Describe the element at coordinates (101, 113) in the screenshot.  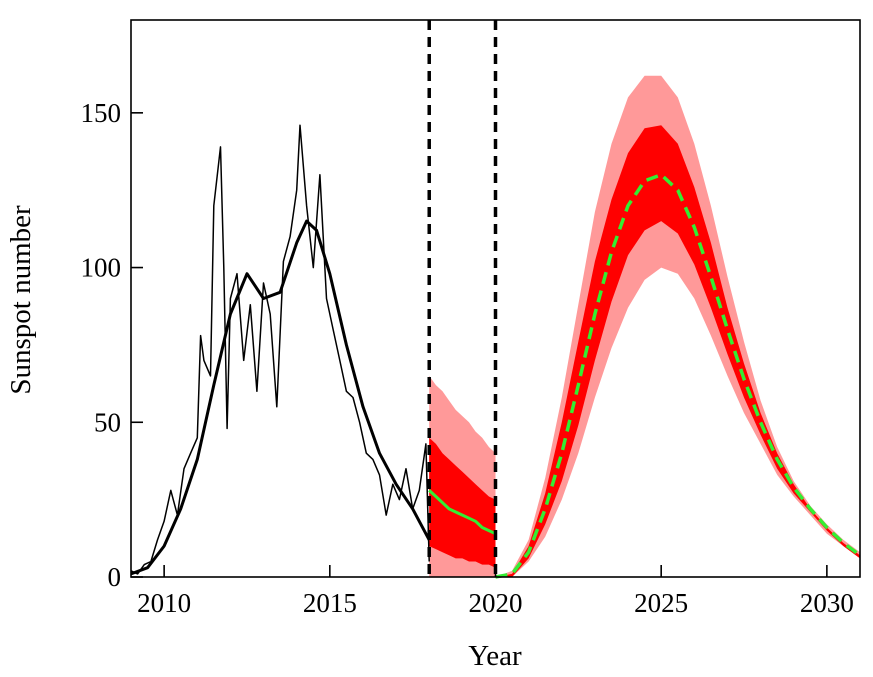
I see `y-tick-label: 150` at that location.